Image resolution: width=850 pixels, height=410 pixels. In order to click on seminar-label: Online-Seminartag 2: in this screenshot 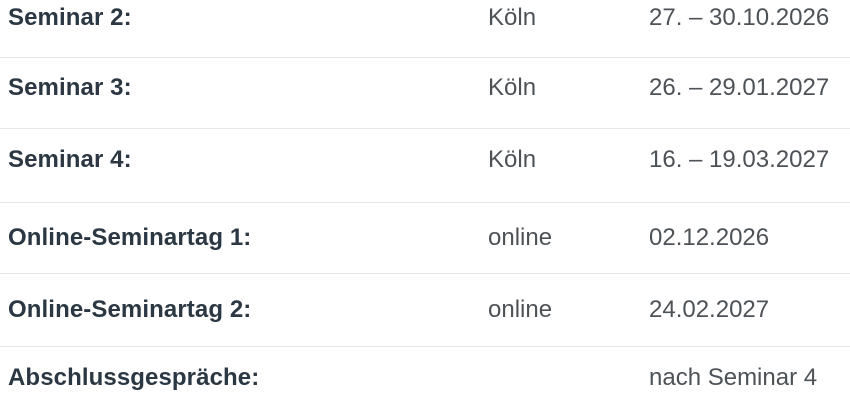, I will do `click(130, 309)`.